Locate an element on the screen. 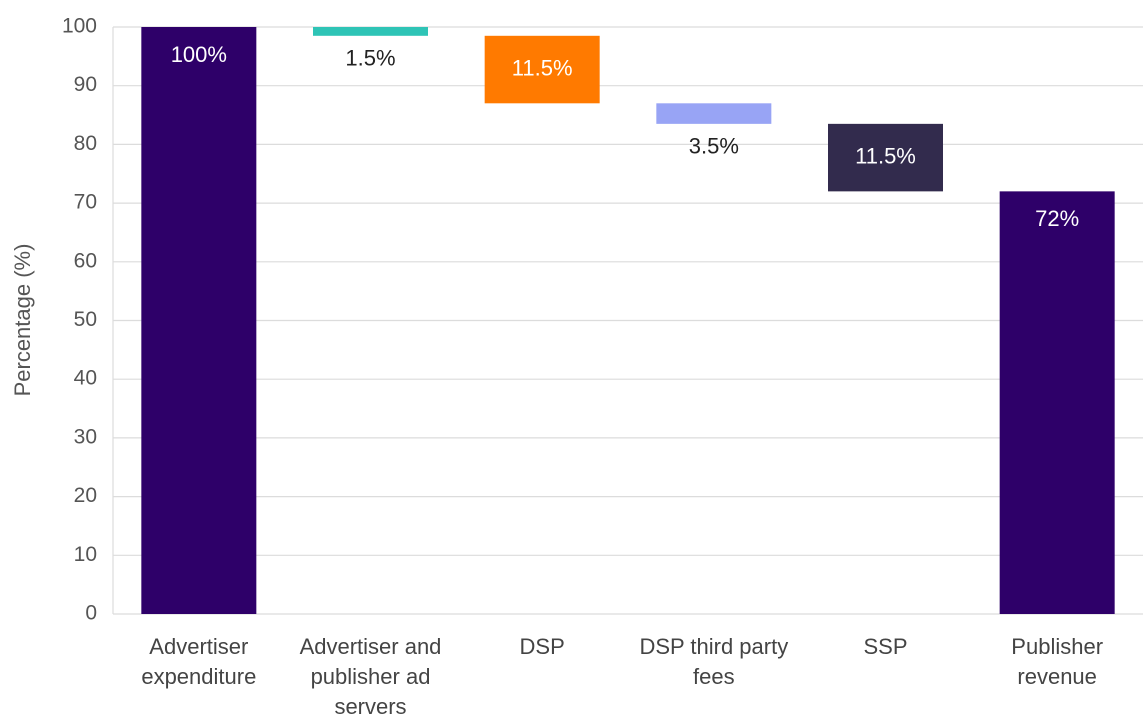 This screenshot has width=1143, height=716. x-tick-label: Advertiser expenditure is located at coordinates (199, 661).